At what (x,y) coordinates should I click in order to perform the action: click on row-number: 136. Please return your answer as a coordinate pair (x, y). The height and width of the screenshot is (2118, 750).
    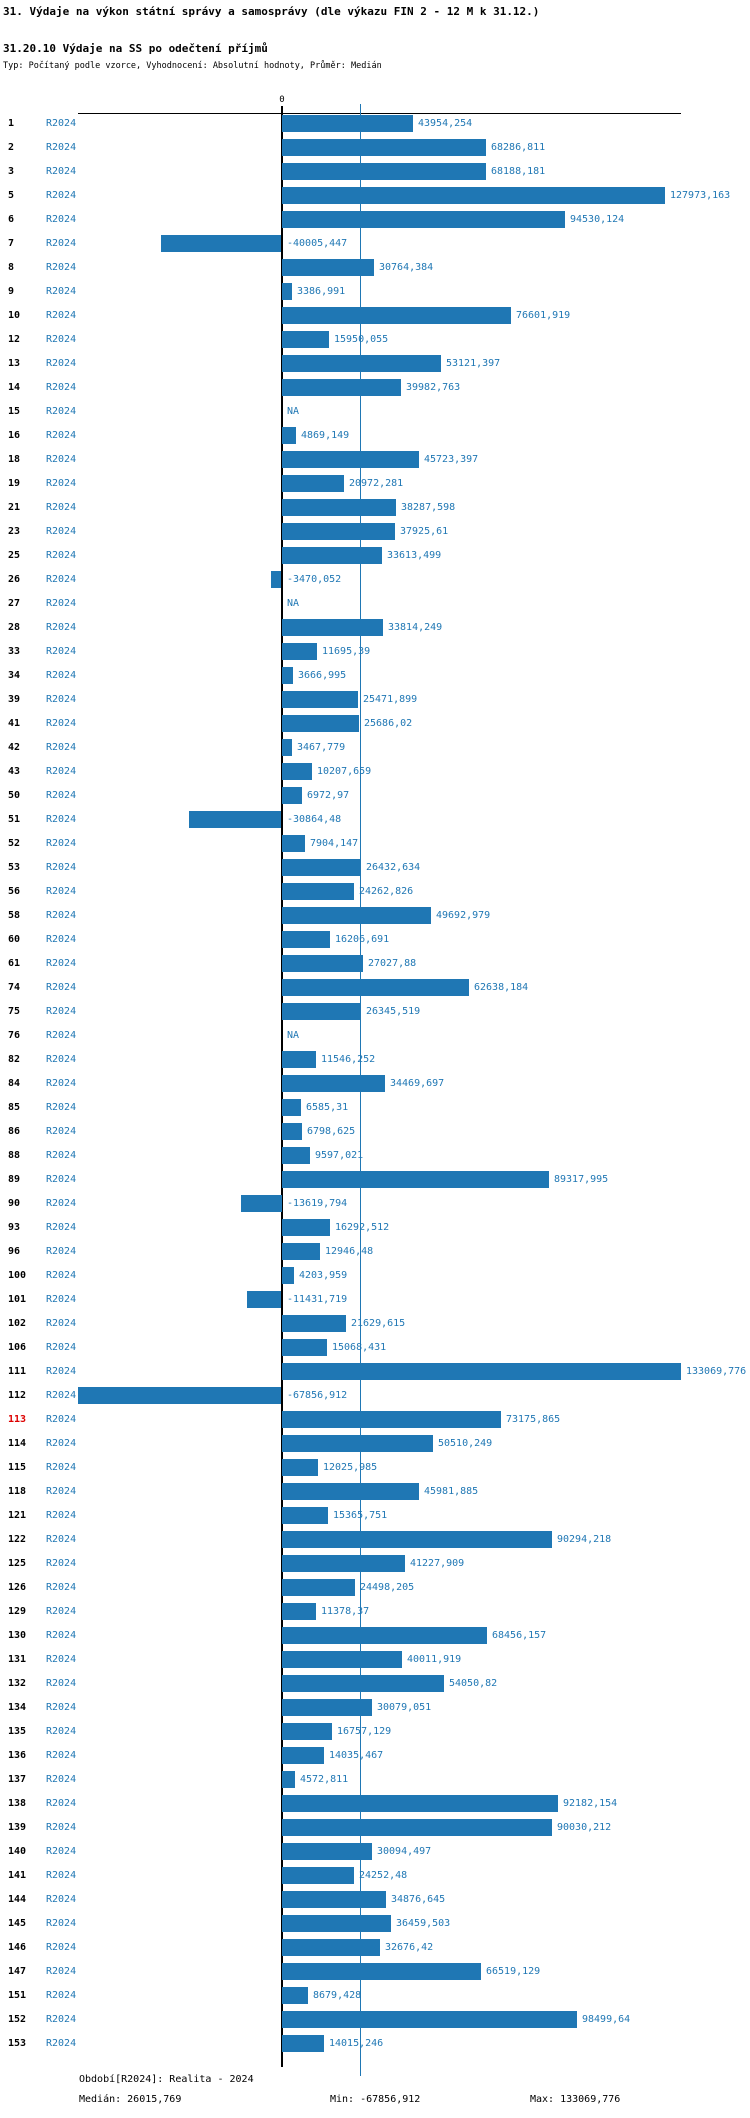
    Looking at the image, I should click on (17, 1755).